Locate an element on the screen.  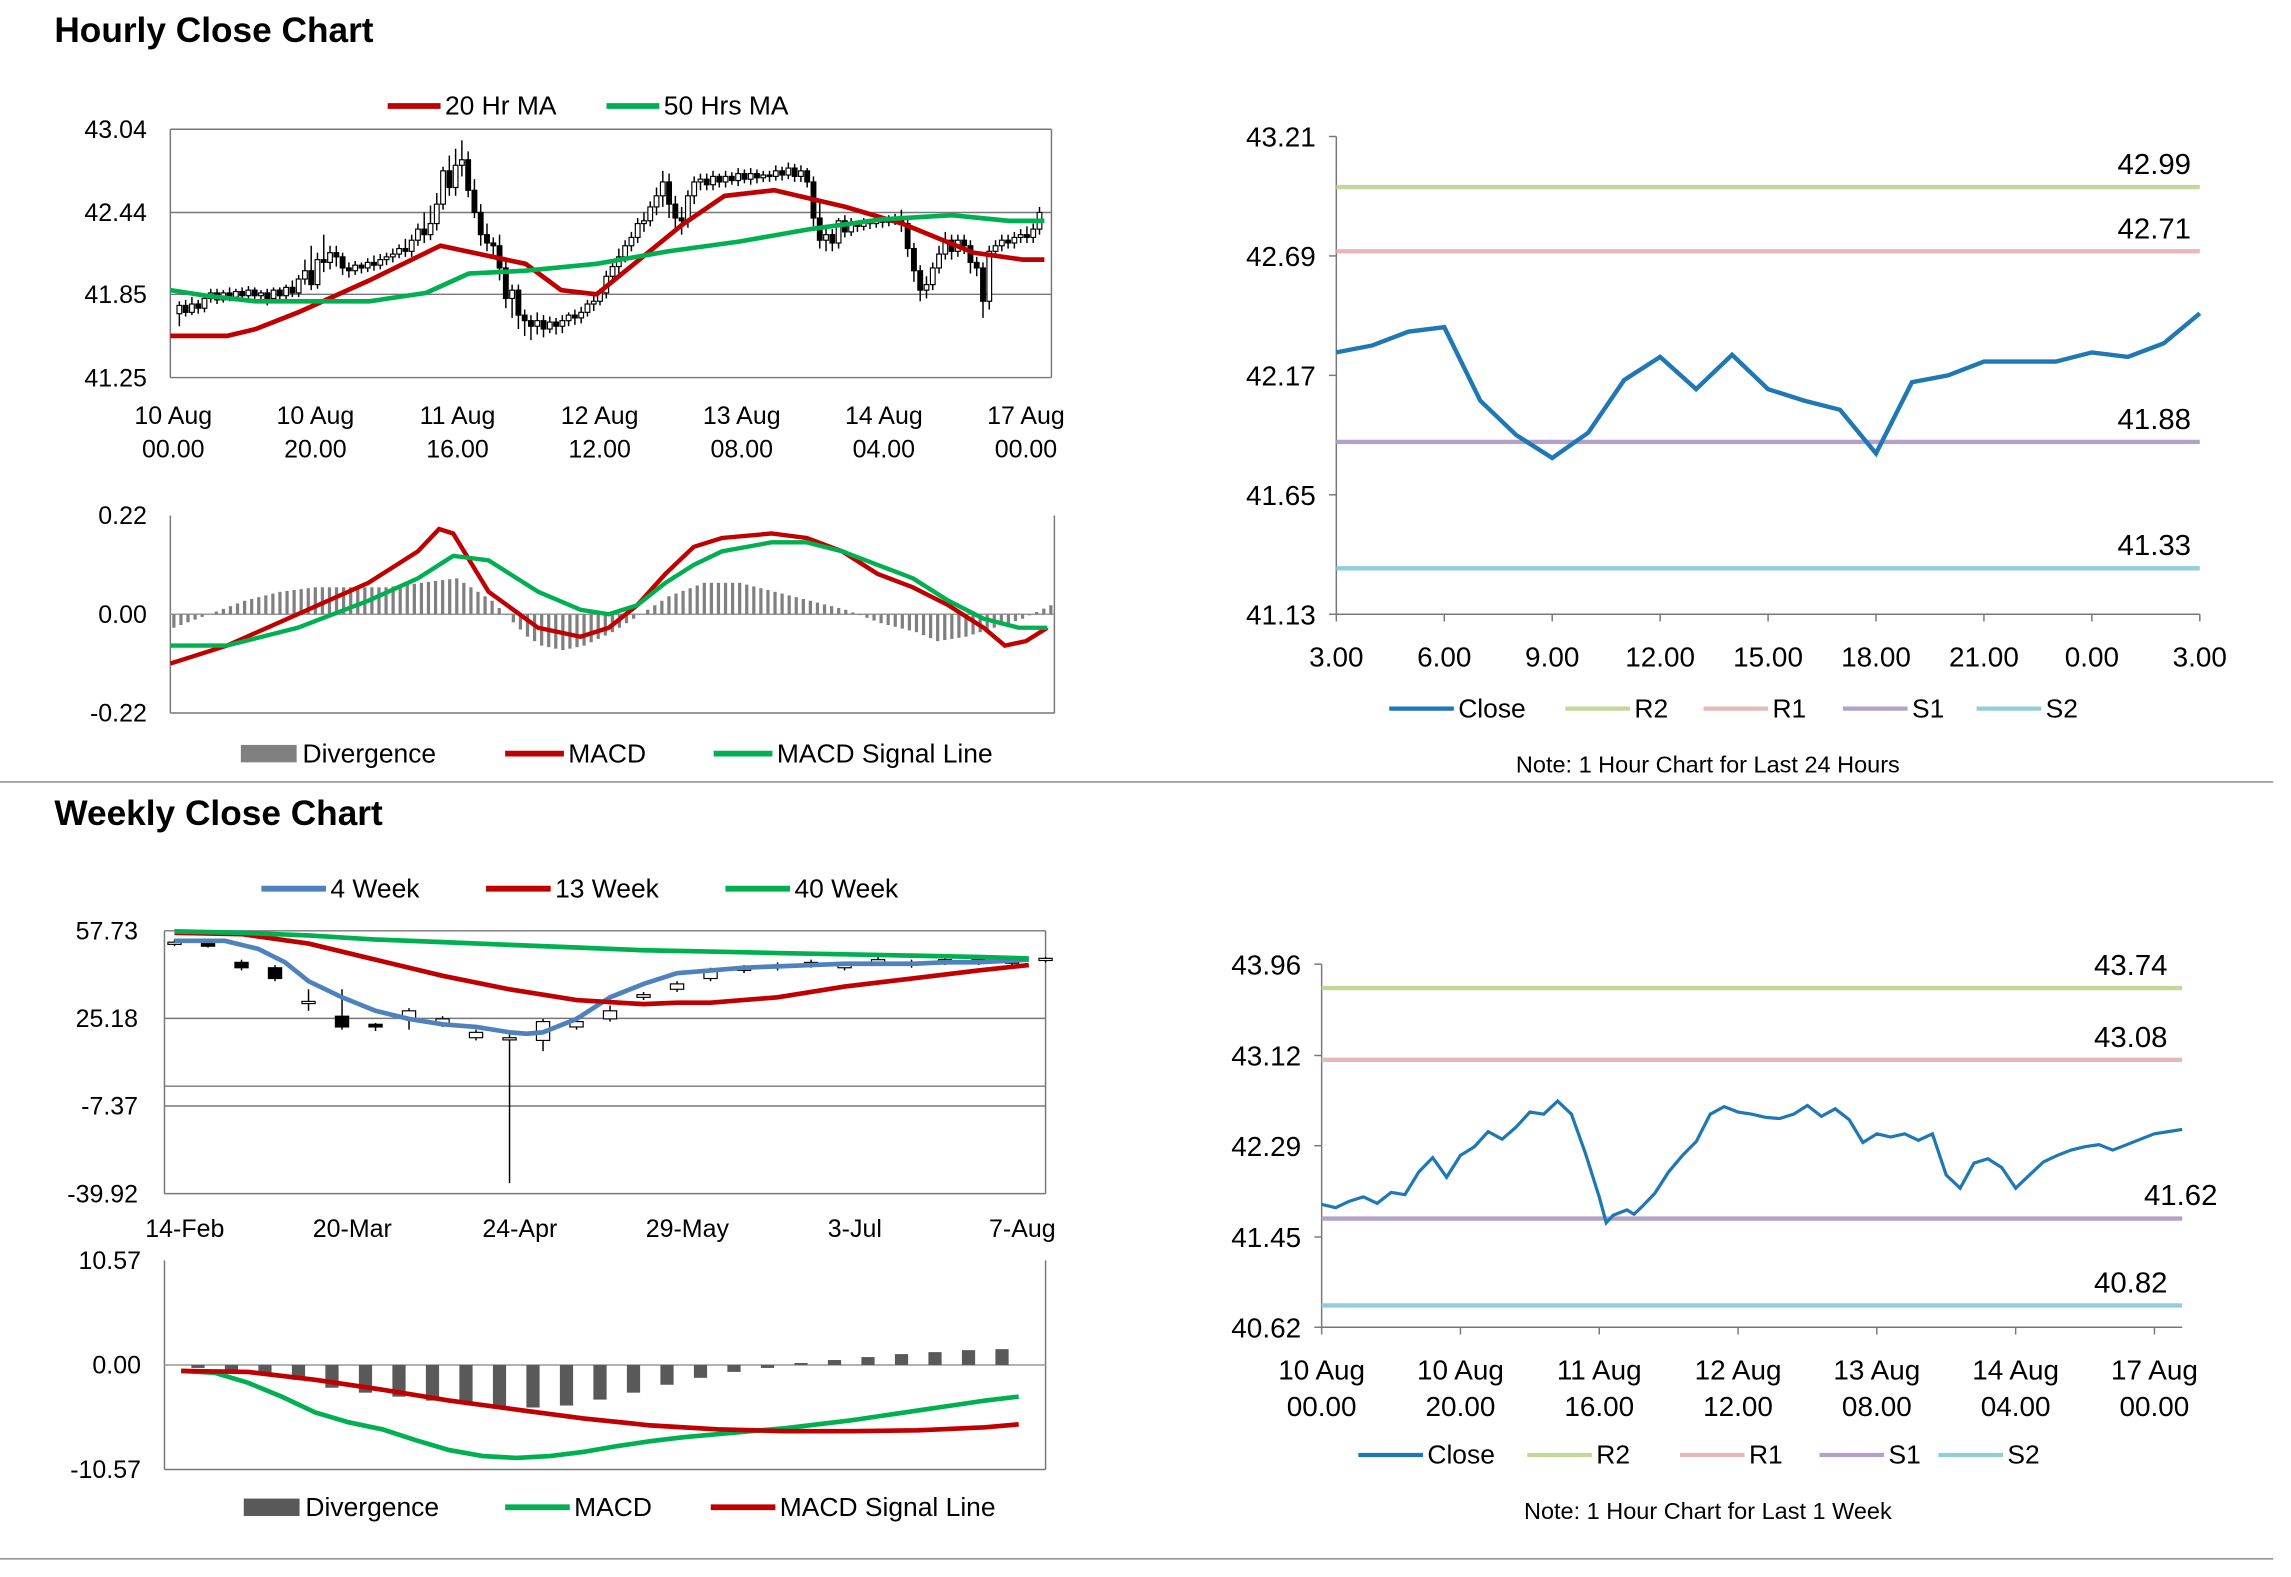
legend-r2: R2 is located at coordinates (1651, 708).